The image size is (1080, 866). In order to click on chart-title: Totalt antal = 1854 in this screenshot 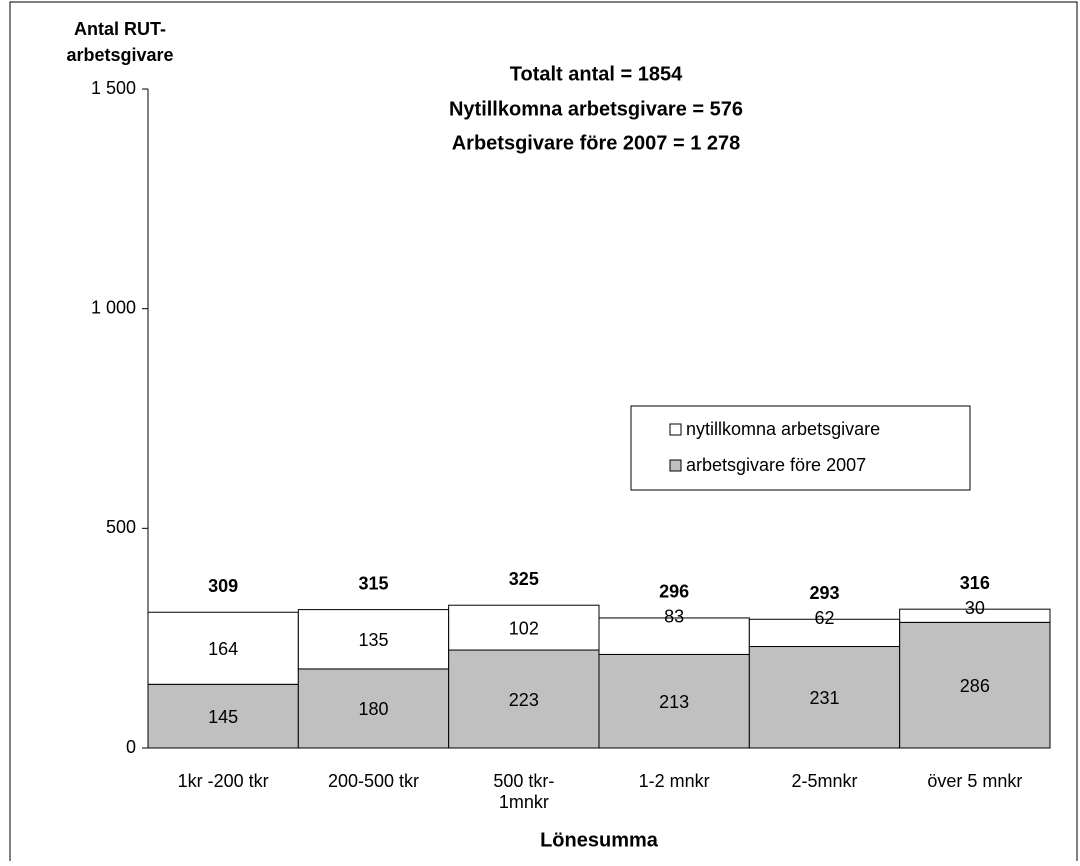, I will do `click(596, 74)`.